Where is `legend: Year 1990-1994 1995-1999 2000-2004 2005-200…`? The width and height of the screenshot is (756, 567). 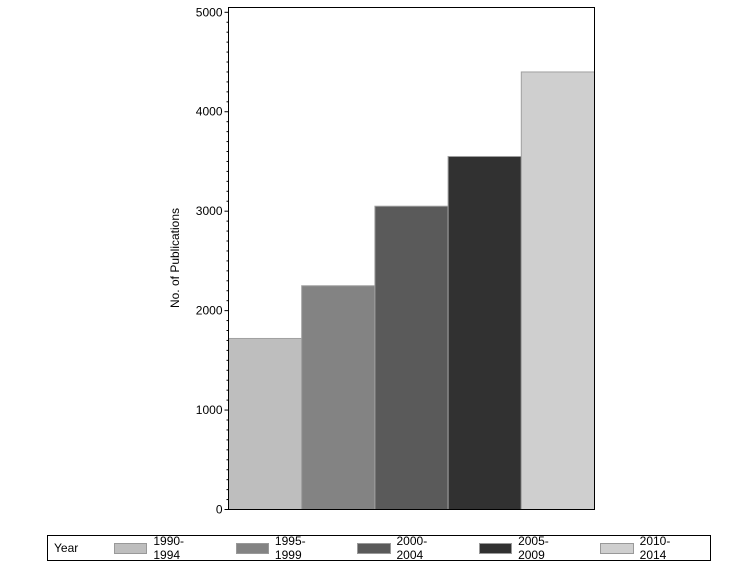 legend: Year 1990-1994 1995-1999 2000-2004 2005-200… is located at coordinates (379, 548).